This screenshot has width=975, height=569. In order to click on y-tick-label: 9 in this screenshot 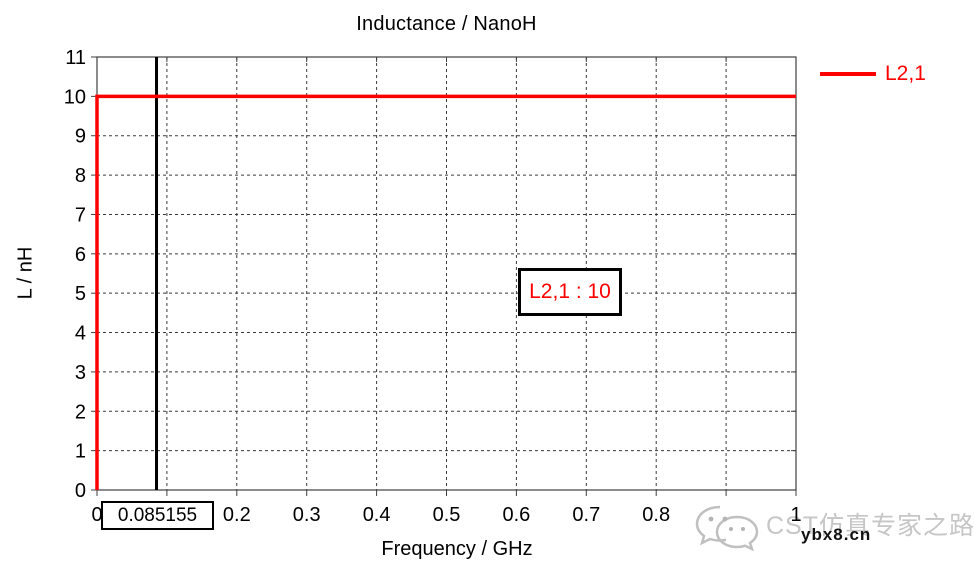, I will do `click(80, 137)`.